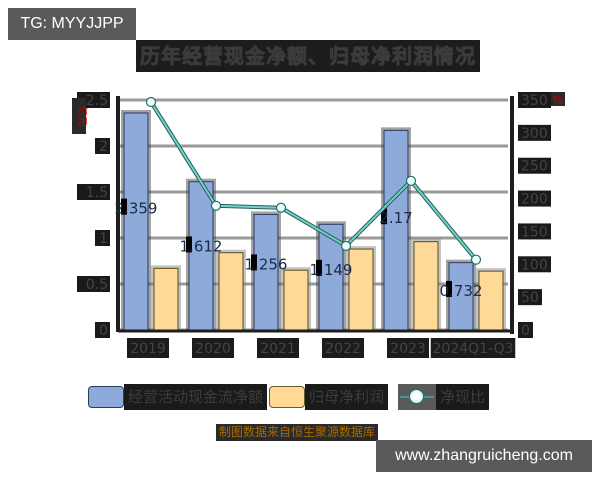 This screenshot has height=480, width=600. Describe the element at coordinates (266, 264) in the screenshot. I see `data-label: 1.256` at that location.